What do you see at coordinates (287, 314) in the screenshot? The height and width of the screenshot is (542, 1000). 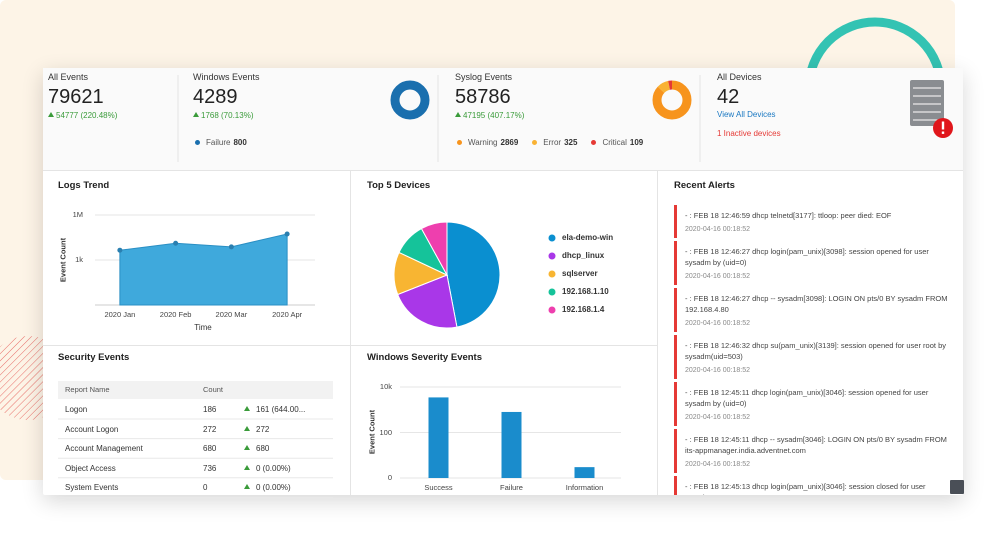 I see `x-tick-label: 2020 Apr` at bounding box center [287, 314].